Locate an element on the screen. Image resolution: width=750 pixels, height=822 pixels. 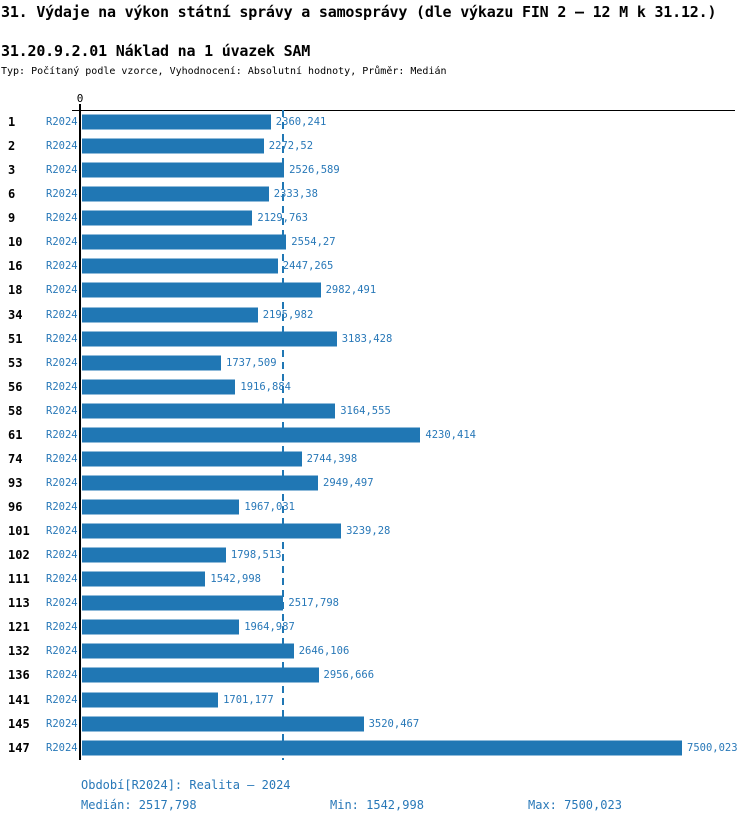
chart-row: 111 R2024 1542,998 is located at coordinates (375, 579).